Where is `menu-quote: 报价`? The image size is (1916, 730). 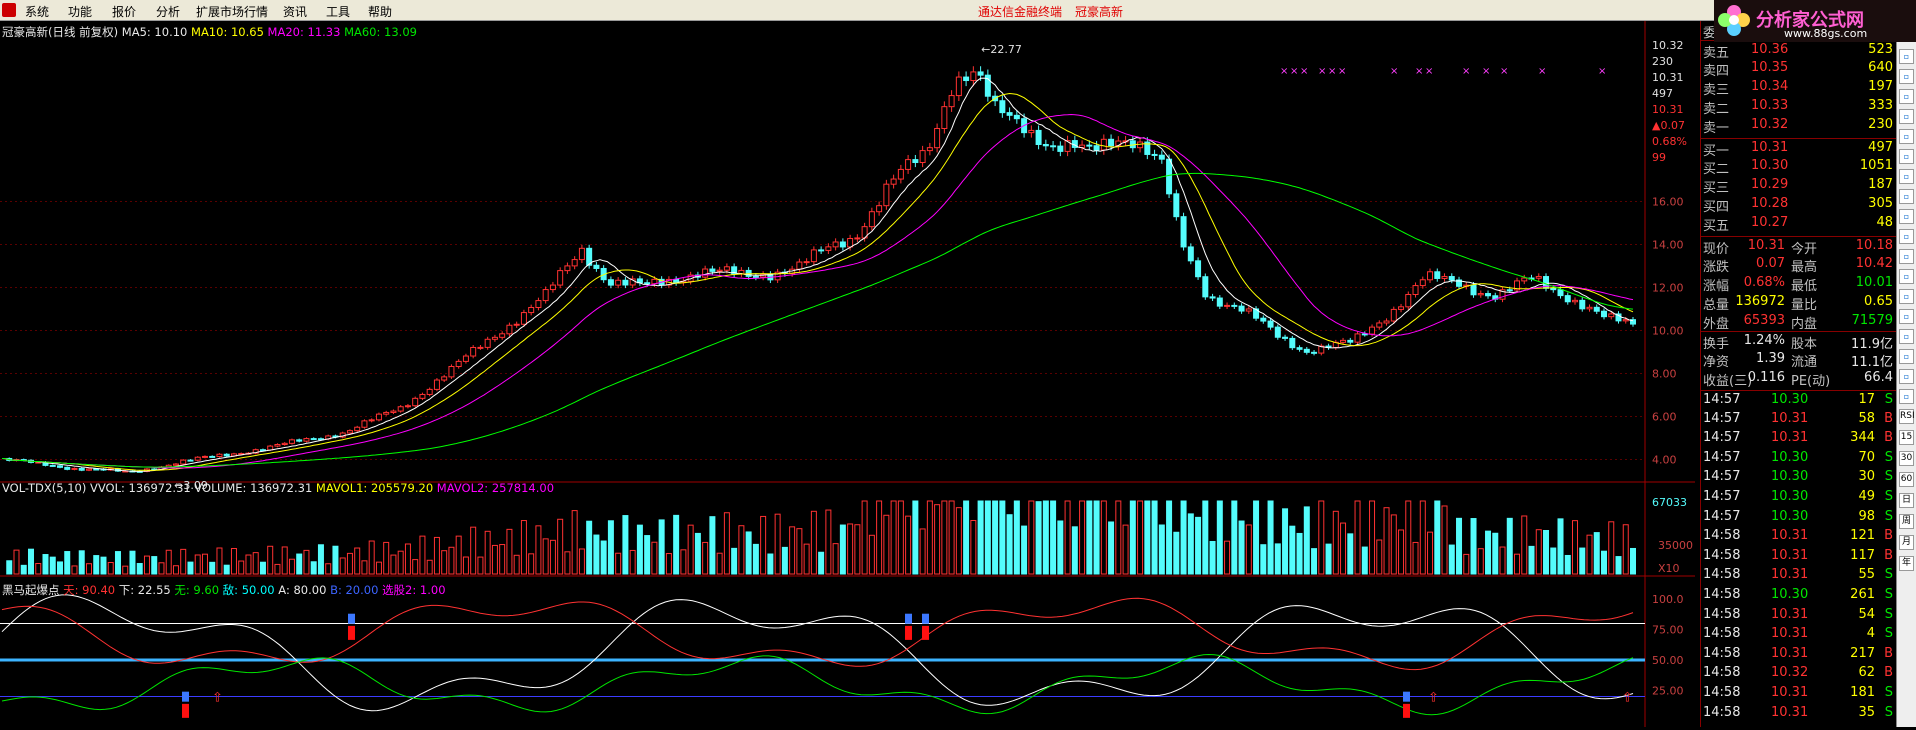 menu-quote: 报价 is located at coordinates (124, 12).